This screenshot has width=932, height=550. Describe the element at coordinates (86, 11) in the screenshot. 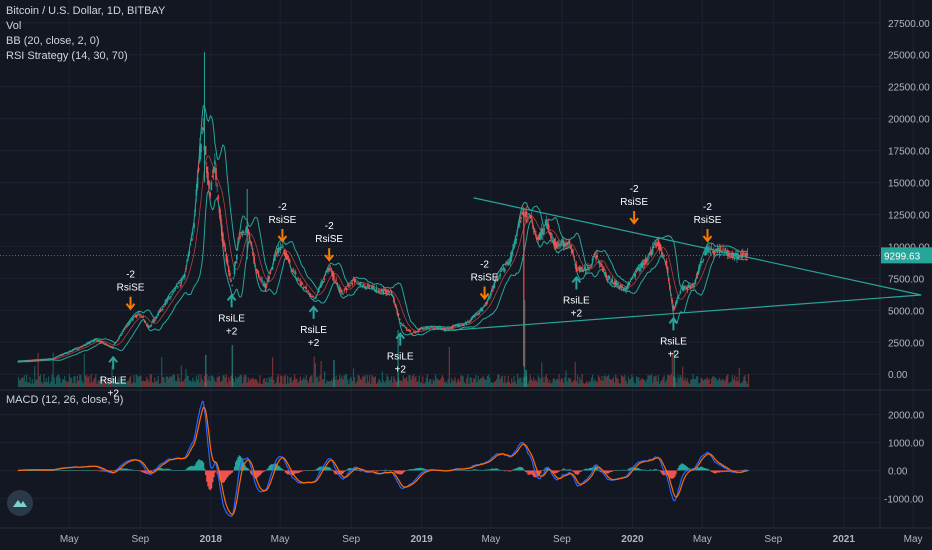

I see `symbol-title: Bitcoin / U.S. Dollar, 1D, BITBAY` at that location.